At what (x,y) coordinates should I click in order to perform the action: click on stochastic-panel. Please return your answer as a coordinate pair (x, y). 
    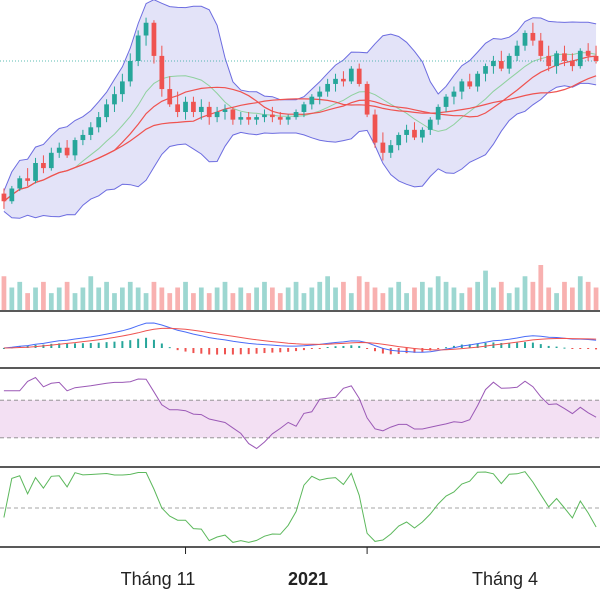
    Looking at the image, I should click on (300, 509).